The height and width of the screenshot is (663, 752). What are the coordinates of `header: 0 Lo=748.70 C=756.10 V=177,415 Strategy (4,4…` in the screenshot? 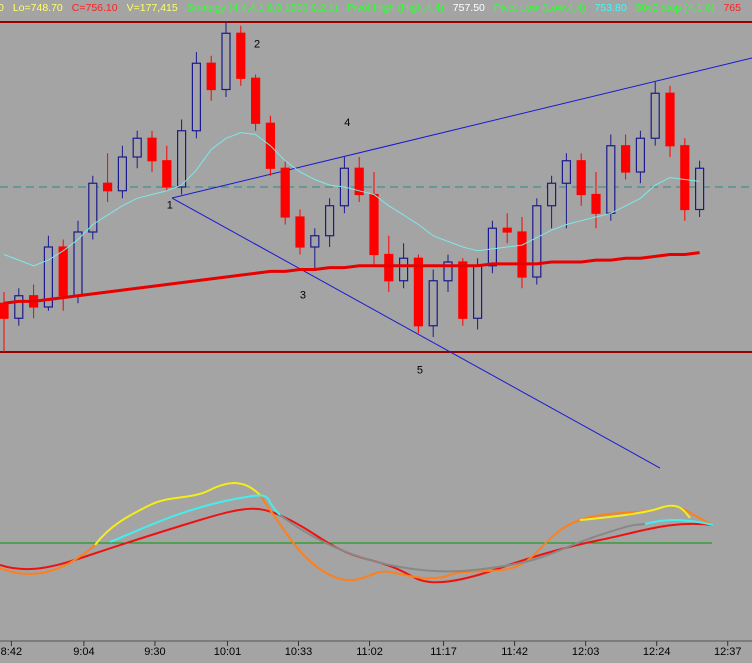 It's located at (370, 8).